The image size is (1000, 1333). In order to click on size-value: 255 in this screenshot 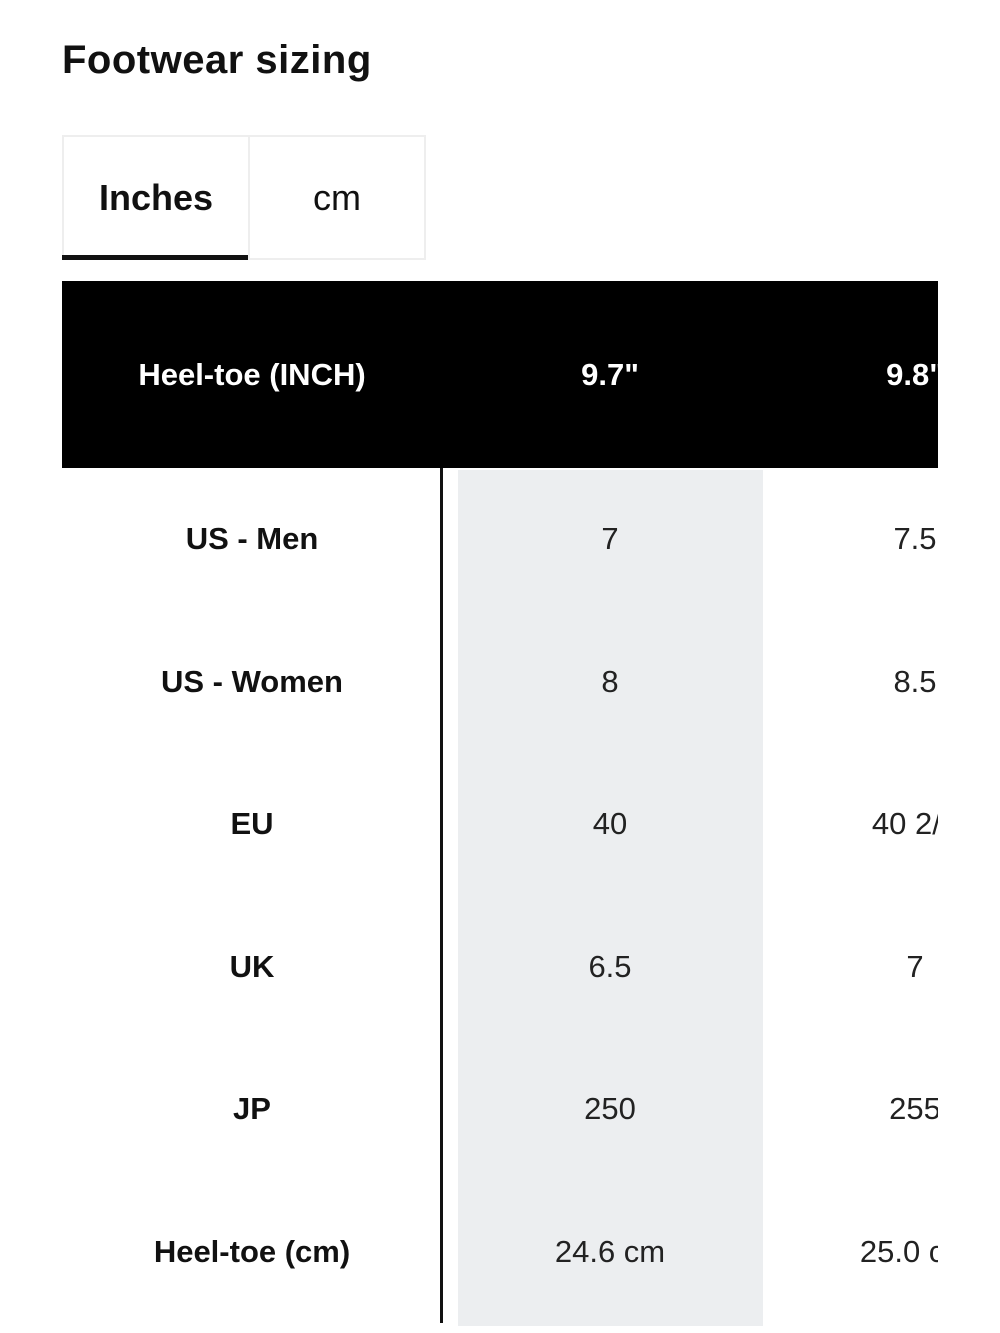, I will do `click(913, 1109)`.